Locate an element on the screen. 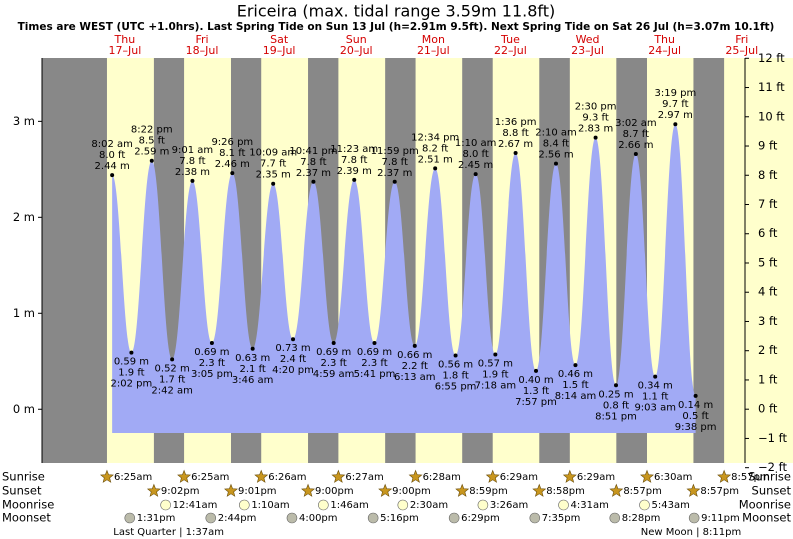 The image size is (793, 539). moonrise-time: 3:26am is located at coordinates (509, 505).